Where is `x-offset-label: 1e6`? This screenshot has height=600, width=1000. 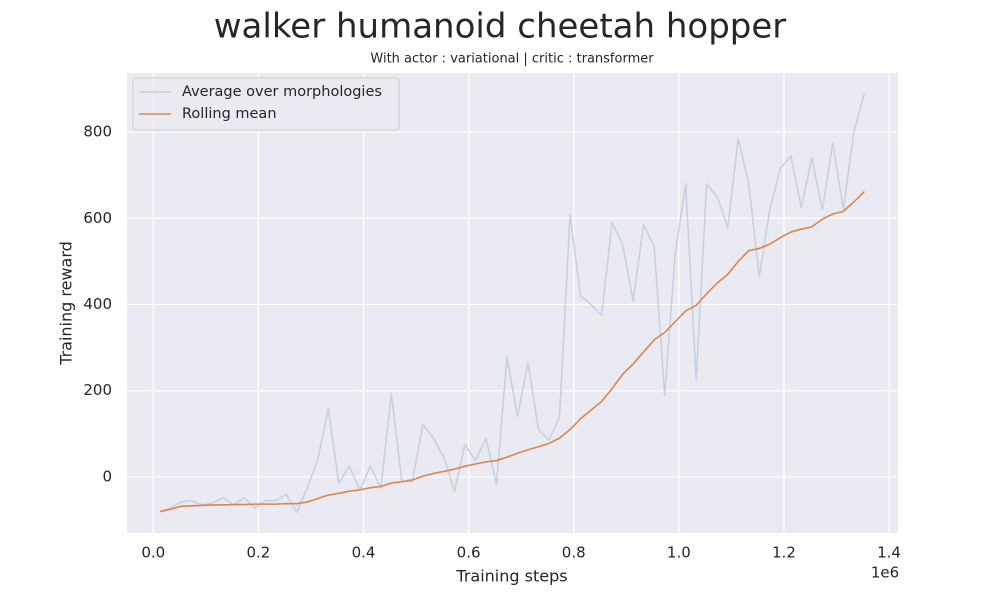 x-offset-label: 1e6 is located at coordinates (885, 573).